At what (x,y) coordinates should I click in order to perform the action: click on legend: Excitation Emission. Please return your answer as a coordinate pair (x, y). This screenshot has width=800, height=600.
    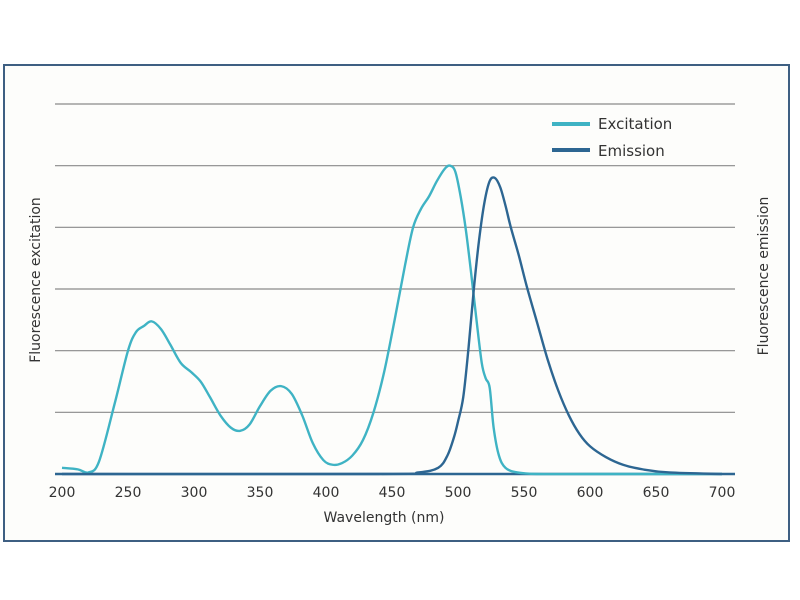
    Looking at the image, I should click on (612, 137).